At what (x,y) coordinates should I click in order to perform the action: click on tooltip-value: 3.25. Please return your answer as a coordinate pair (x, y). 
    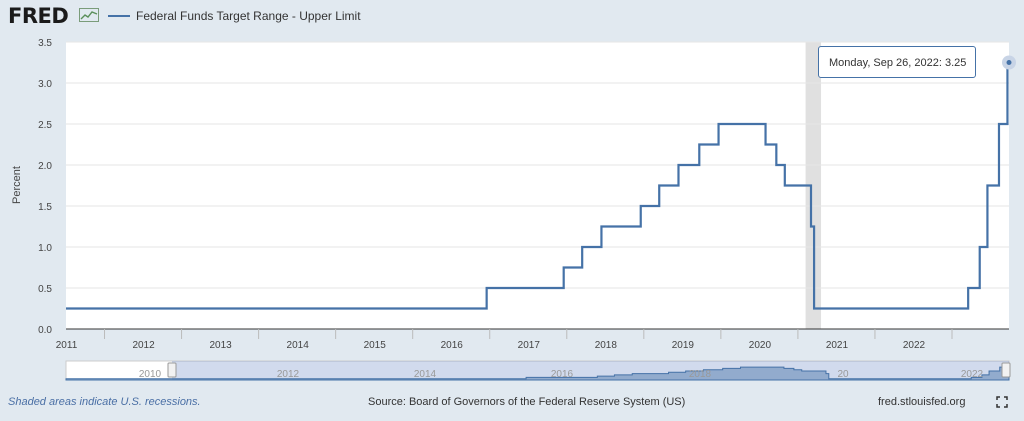
    Looking at the image, I should click on (956, 63).